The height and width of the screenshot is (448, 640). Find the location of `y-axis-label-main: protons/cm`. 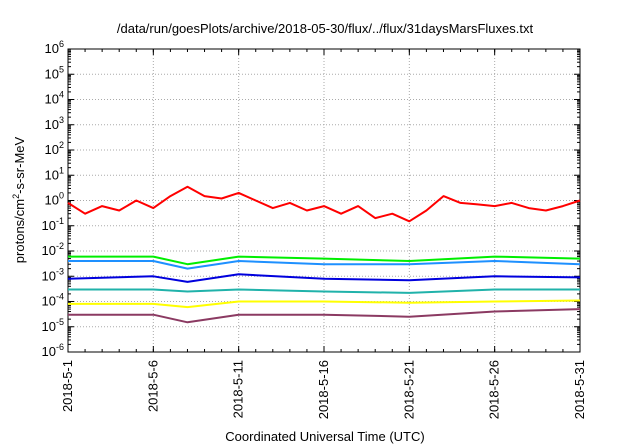

y-axis-label-main: protons/cm is located at coordinates (19, 231).